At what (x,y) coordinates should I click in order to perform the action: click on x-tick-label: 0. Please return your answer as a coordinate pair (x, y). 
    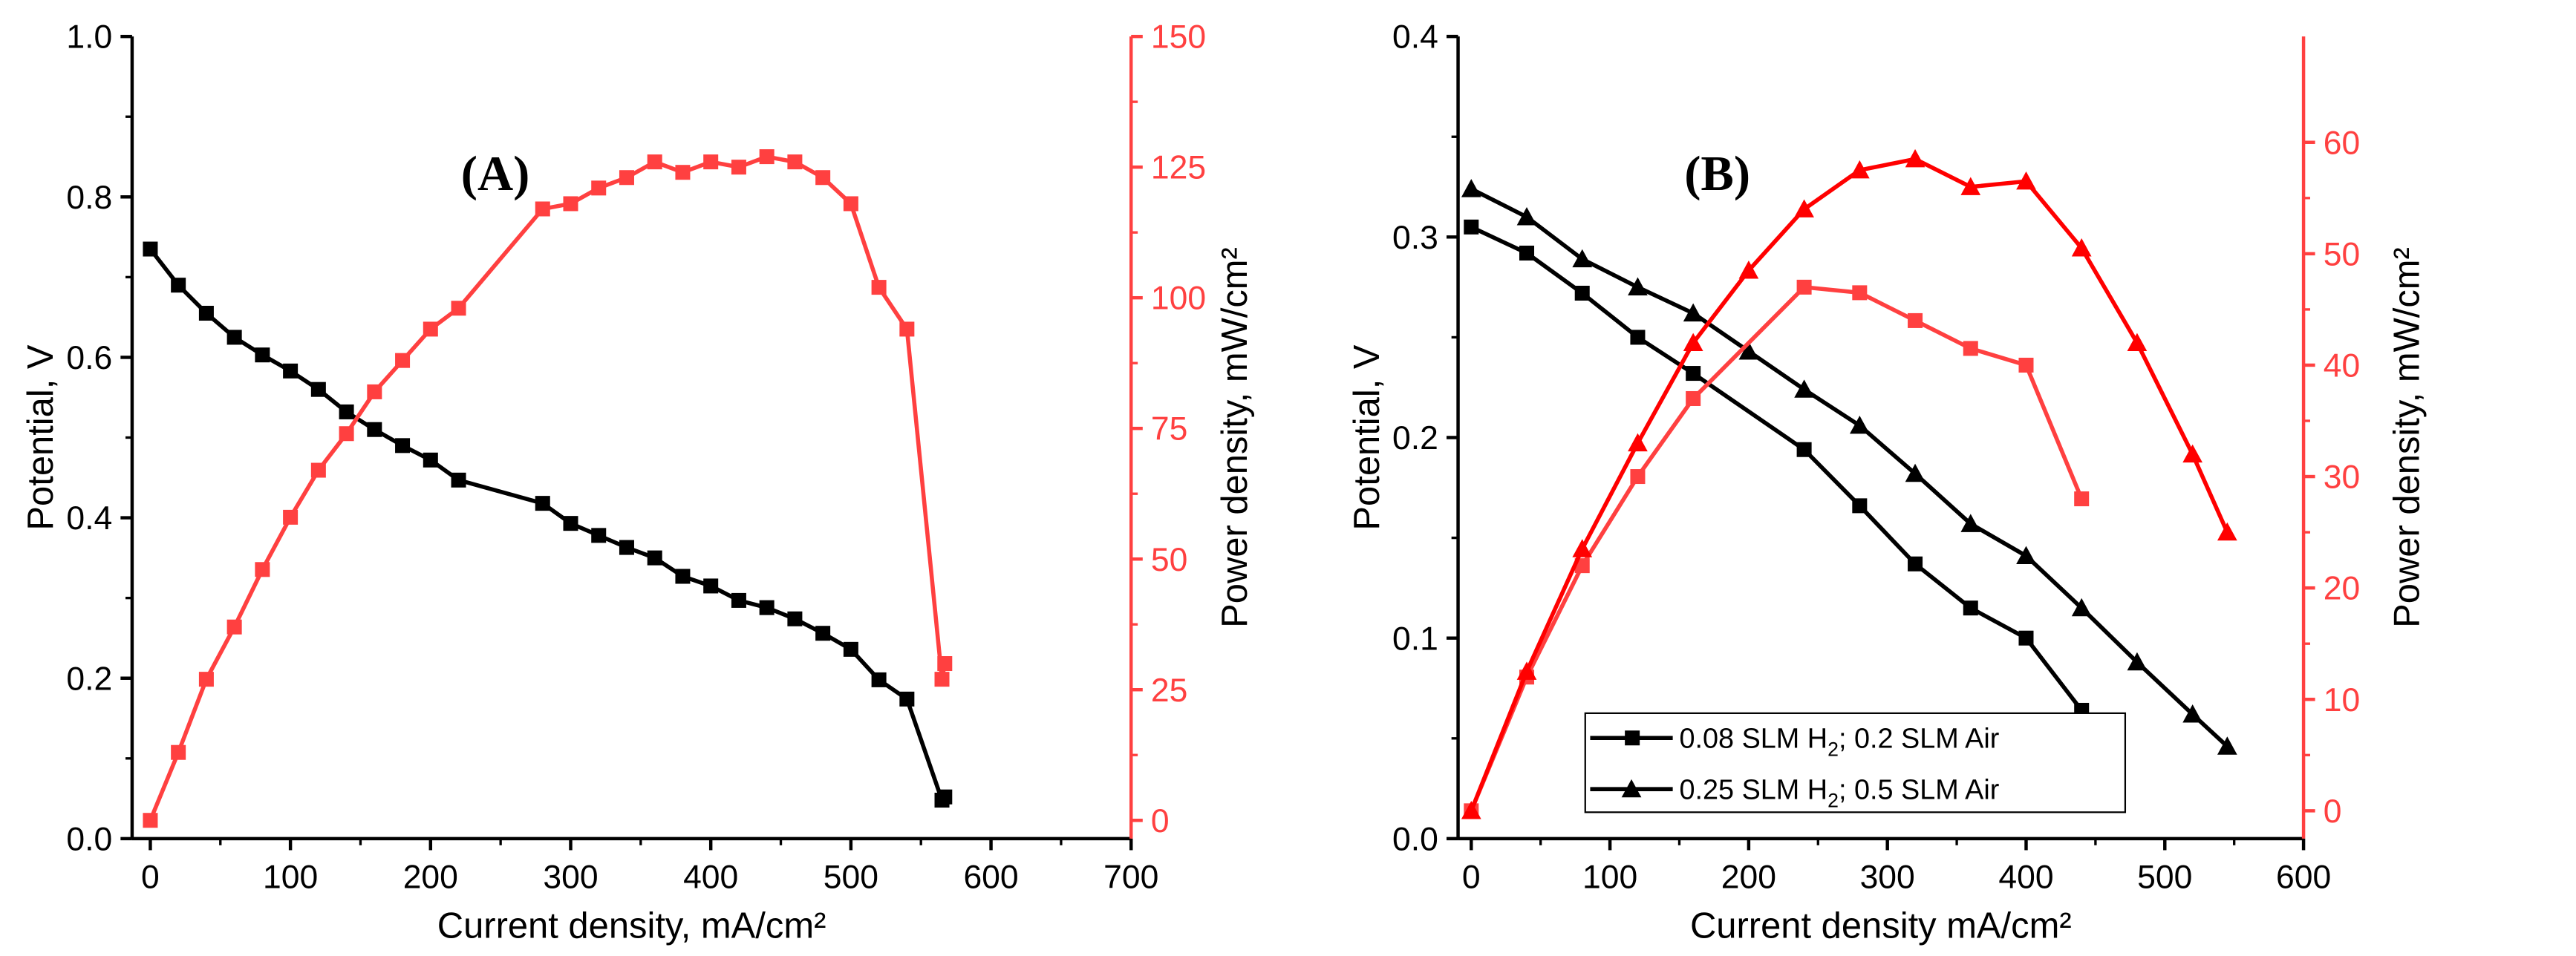
    Looking at the image, I should click on (150, 878).